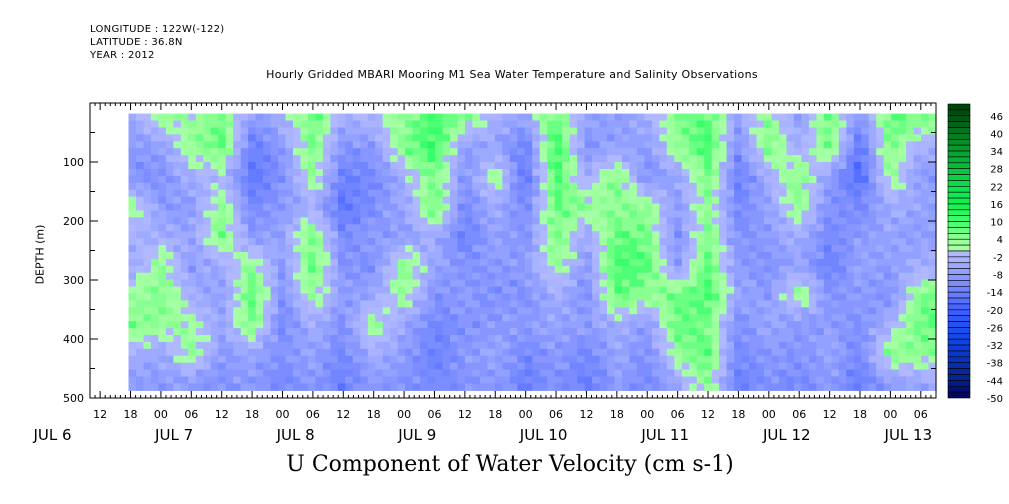 This screenshot has width=1009, height=504. What do you see at coordinates (73, 280) in the screenshot?
I see `y-tick-label: 300` at bounding box center [73, 280].